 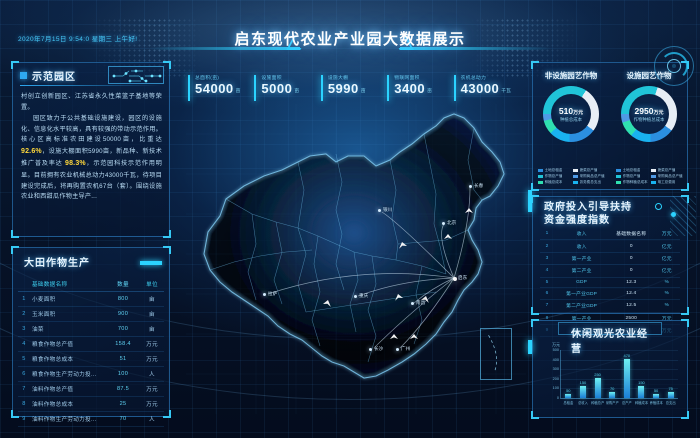 What do you see at coordinates (553, 182) in the screenshot?
I see `legend-item: 种植总成本` at bounding box center [553, 182].